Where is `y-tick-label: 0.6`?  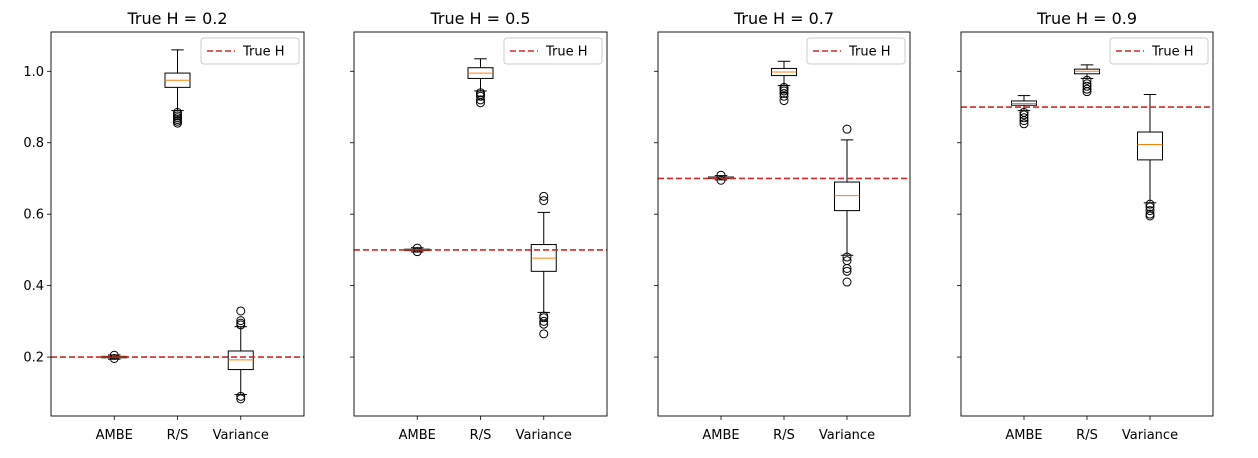
y-tick-label: 0.6 is located at coordinates (33, 215).